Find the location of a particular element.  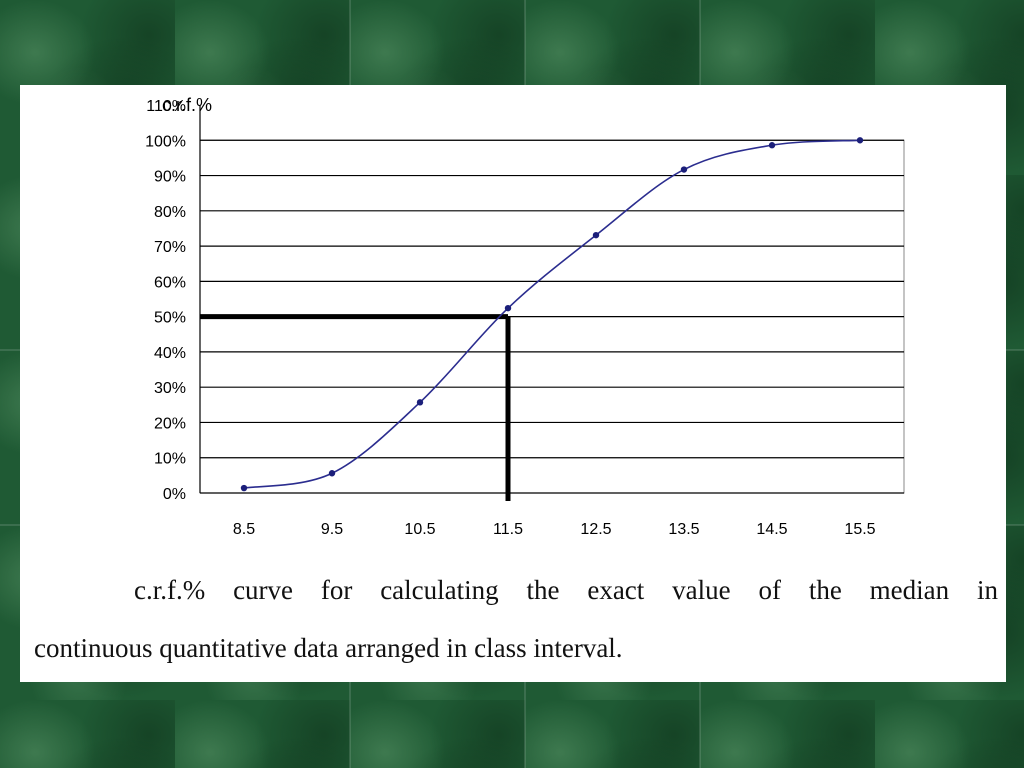

y-tick-label: 50% is located at coordinates (170, 318).